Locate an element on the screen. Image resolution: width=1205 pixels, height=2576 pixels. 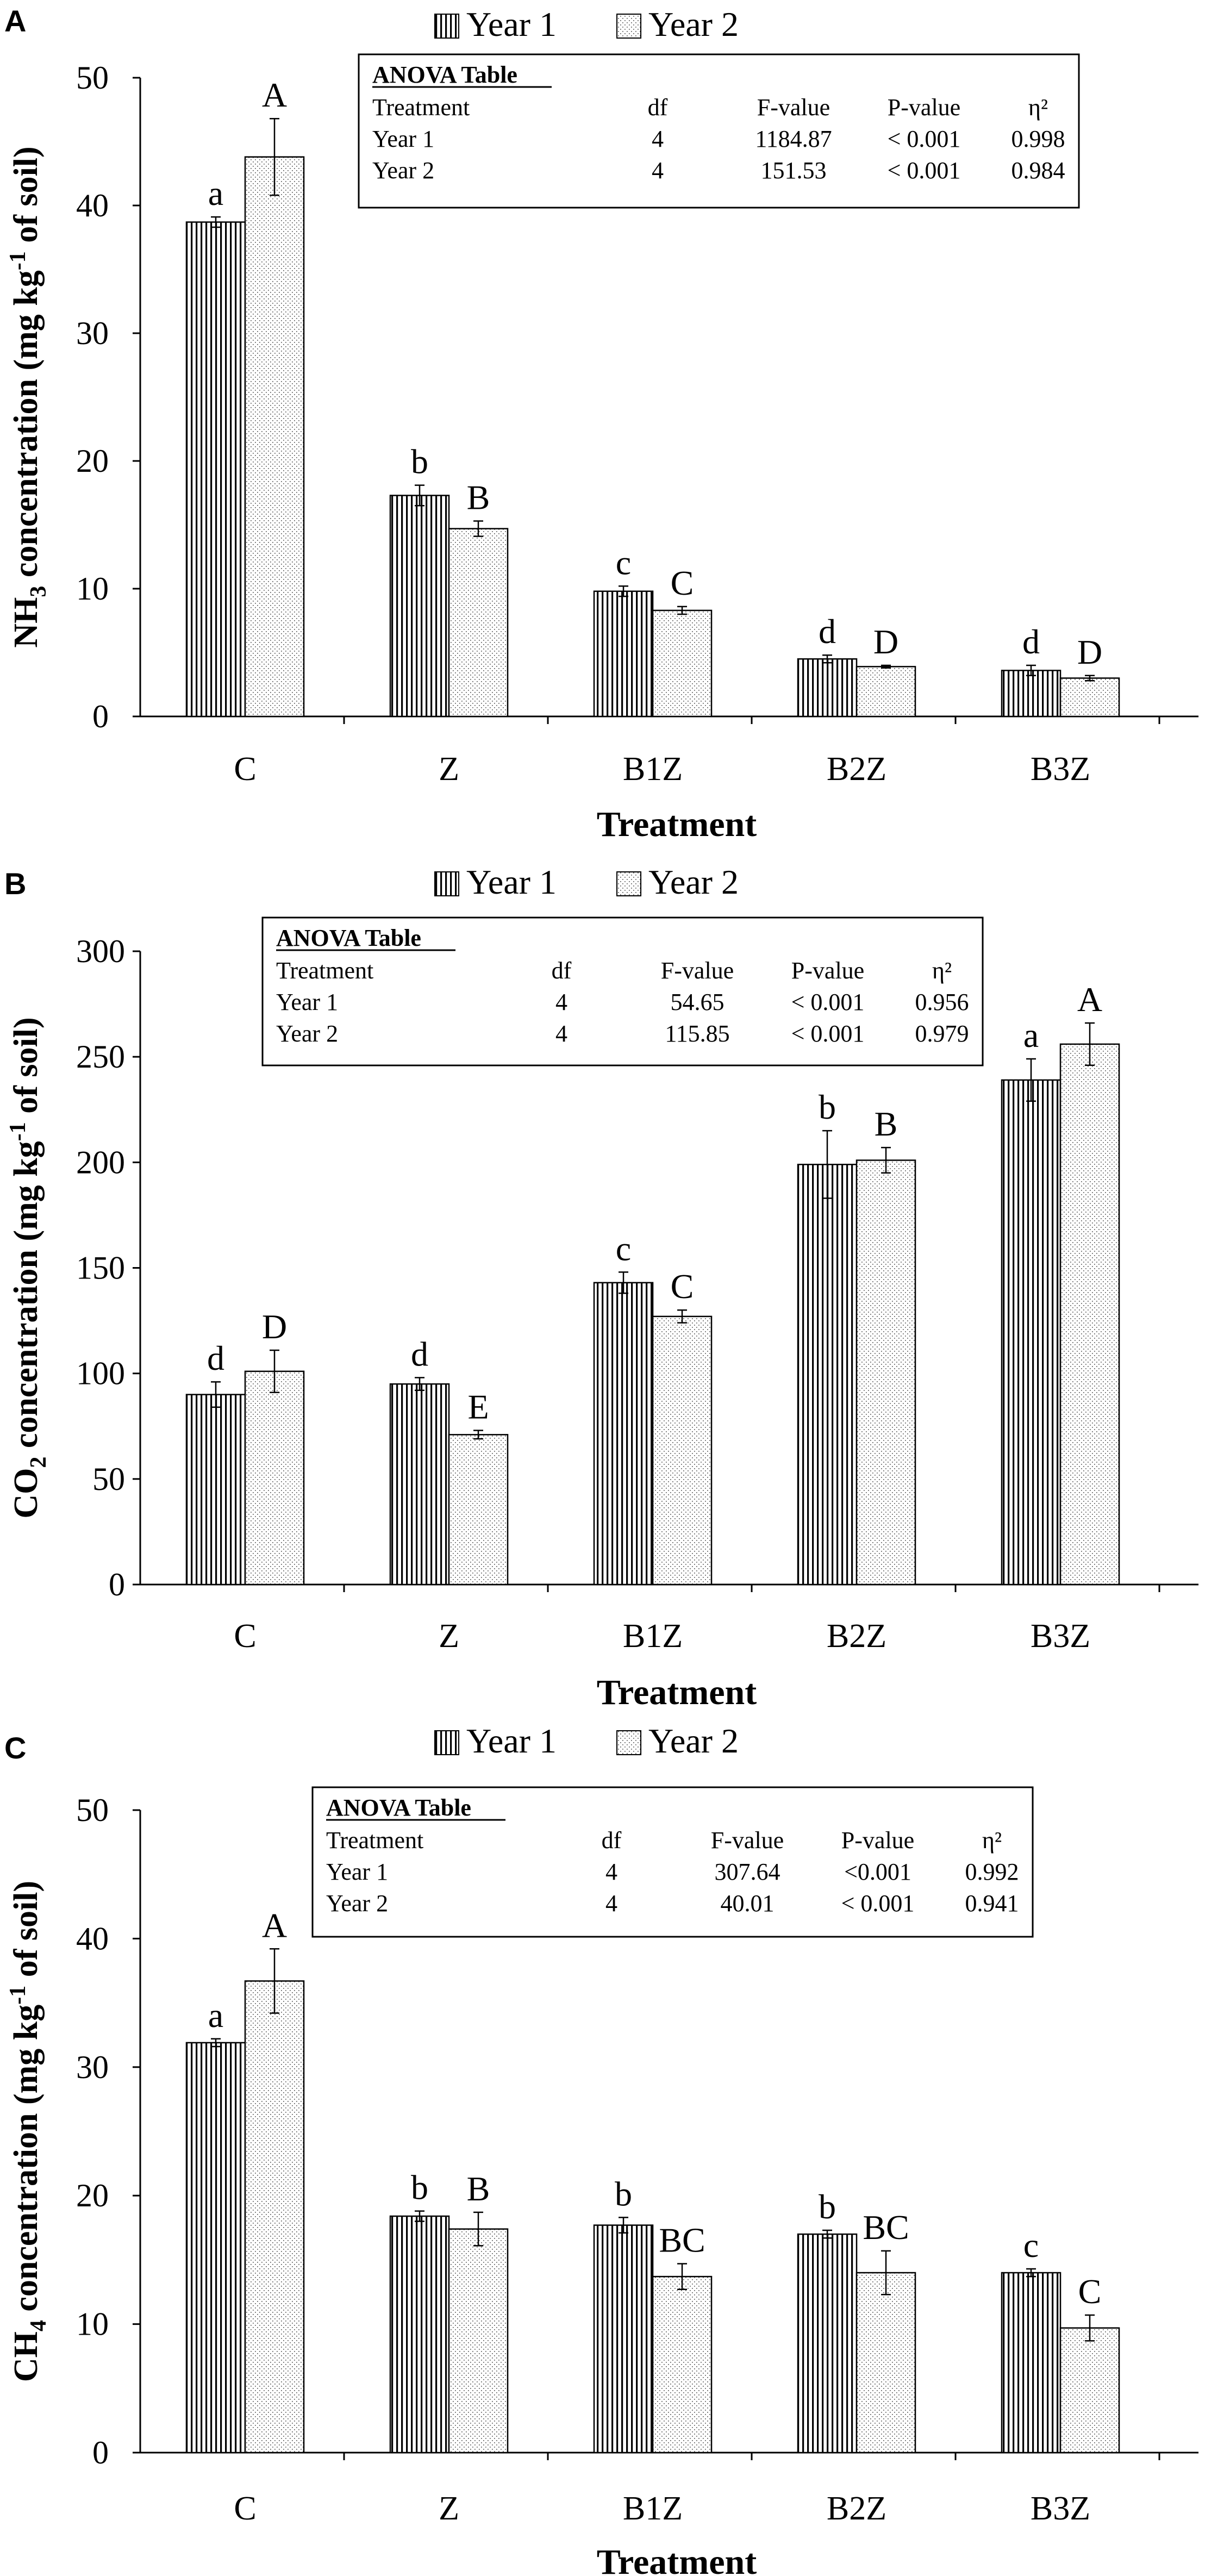
bar-year-1-b1z is located at coordinates (623, 654).